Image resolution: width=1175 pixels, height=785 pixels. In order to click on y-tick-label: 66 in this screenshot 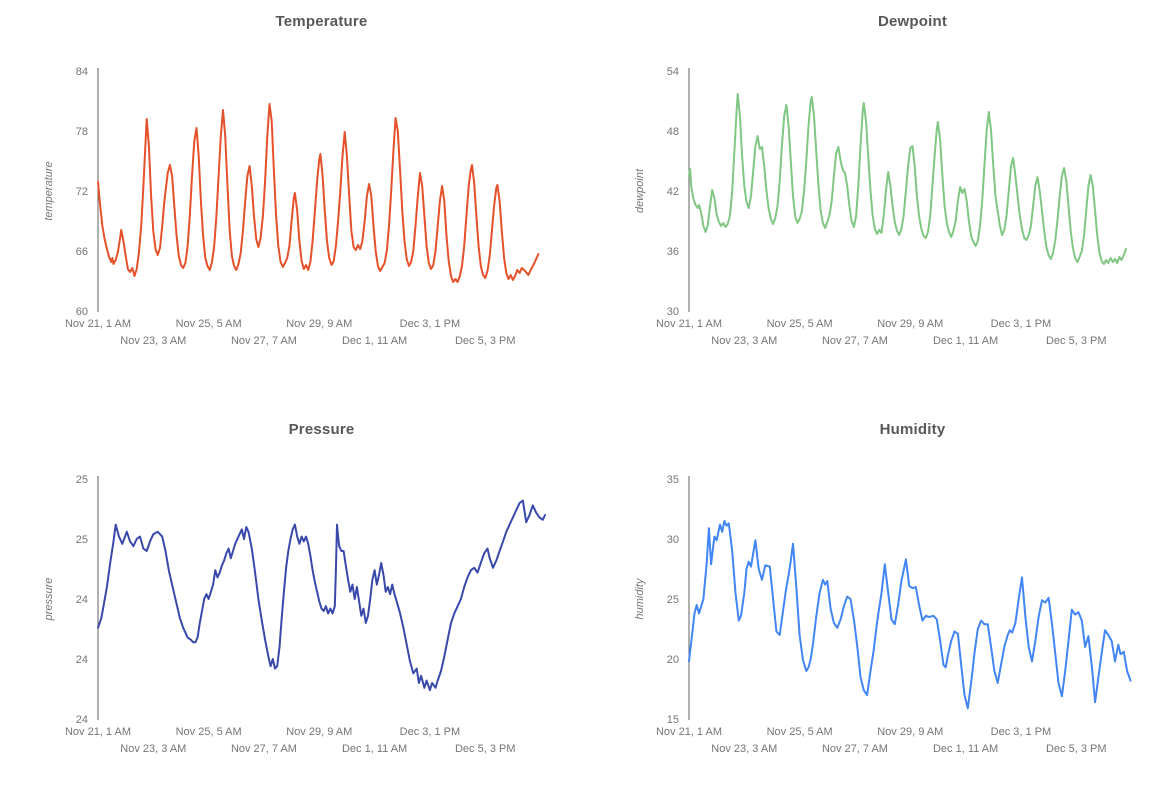, I will do `click(82, 252)`.